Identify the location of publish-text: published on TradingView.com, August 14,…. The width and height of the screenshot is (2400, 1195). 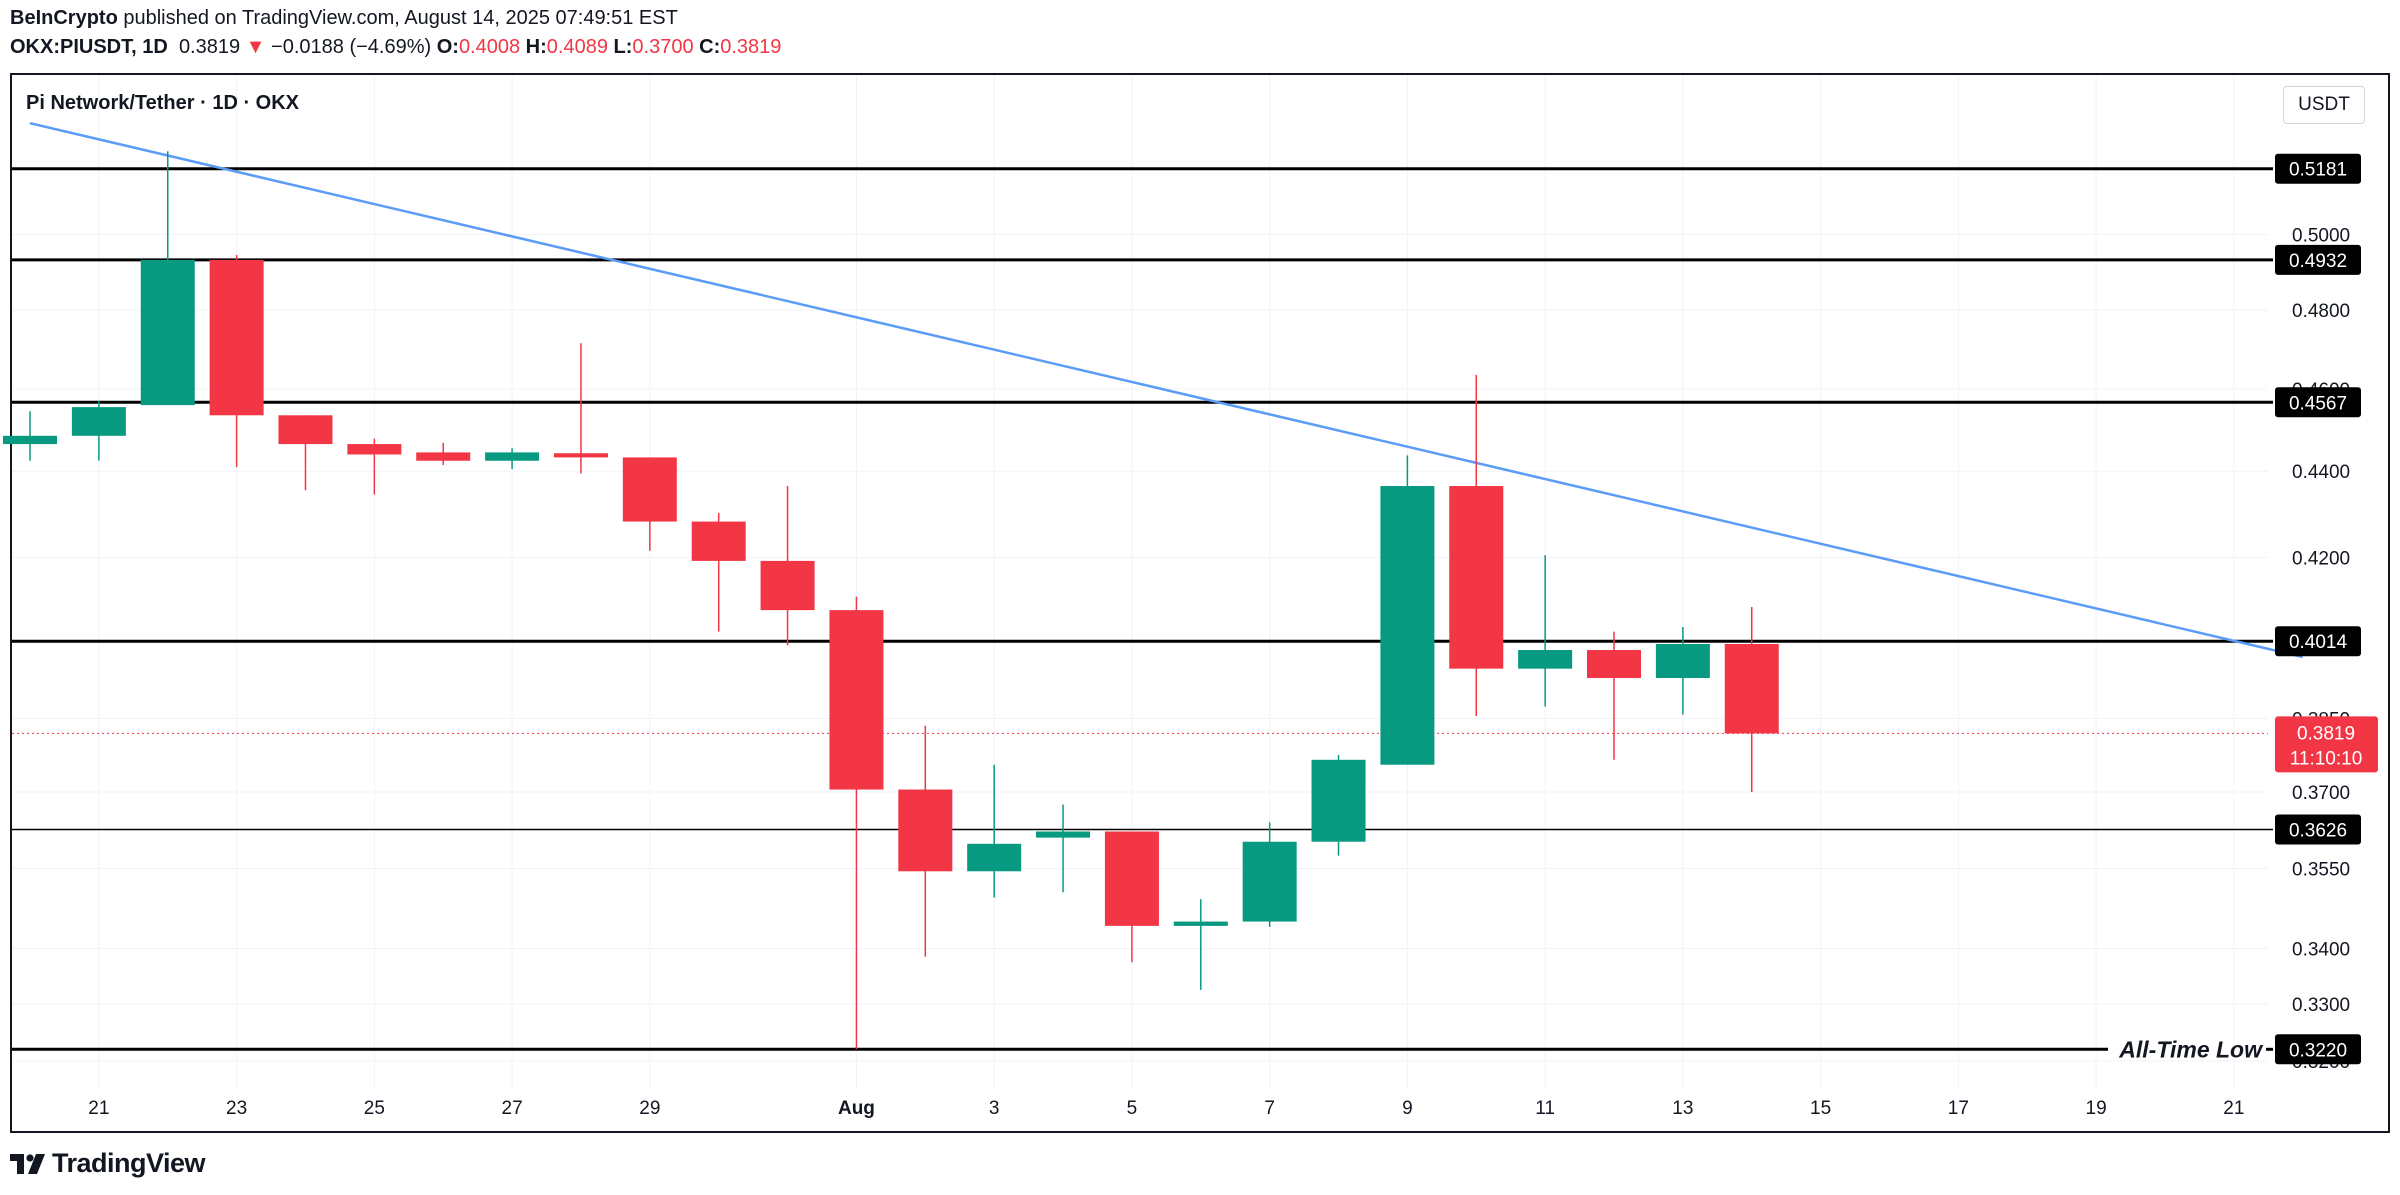
(397, 18).